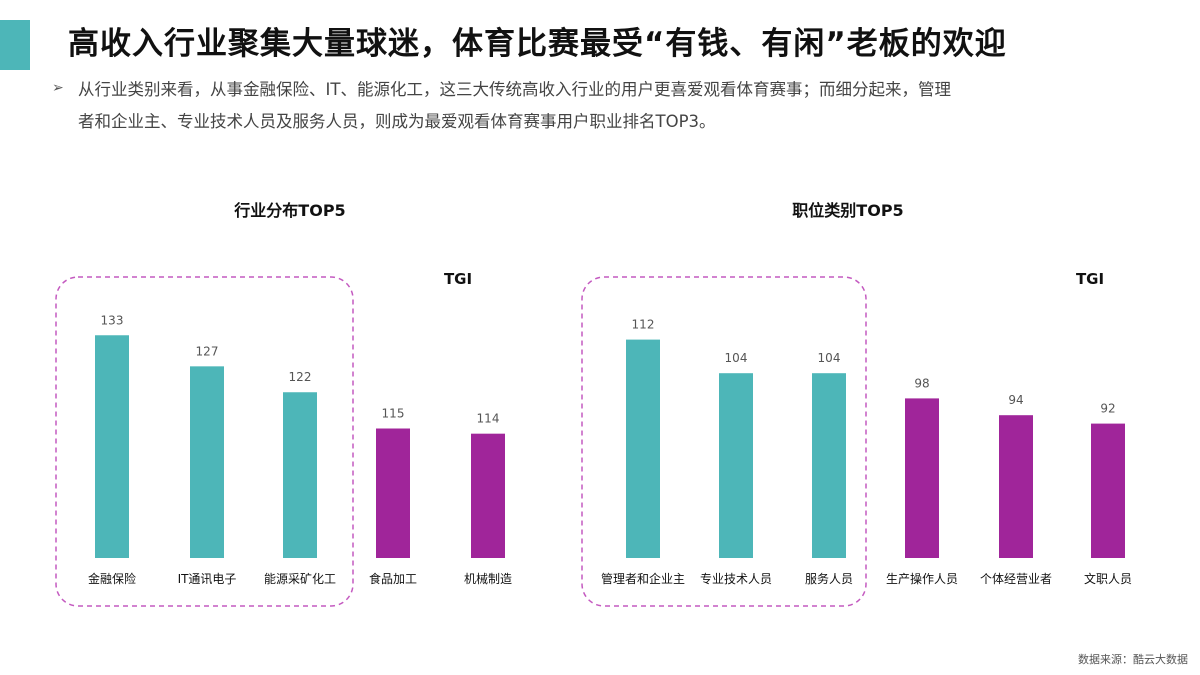 This screenshot has height=675, width=1200. I want to click on source-note: 数据来源：酷云大数据, so click(1133, 659).